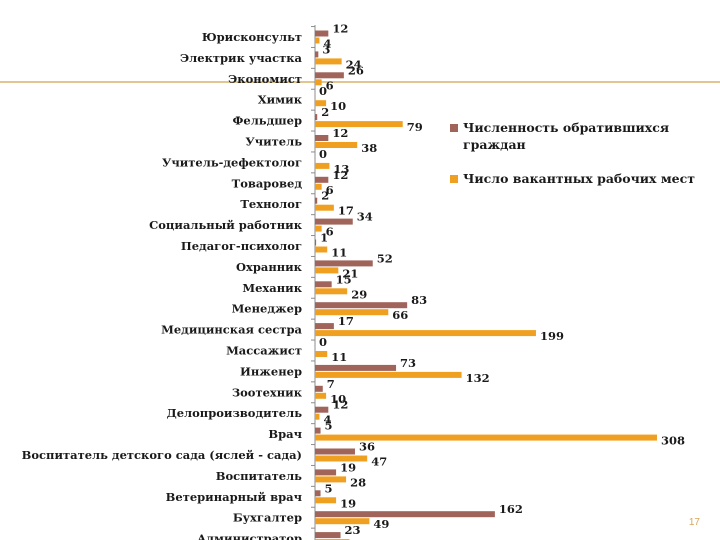 The width and height of the screenshot is (720, 540). I want to click on category-label: Химик, so click(280, 100).